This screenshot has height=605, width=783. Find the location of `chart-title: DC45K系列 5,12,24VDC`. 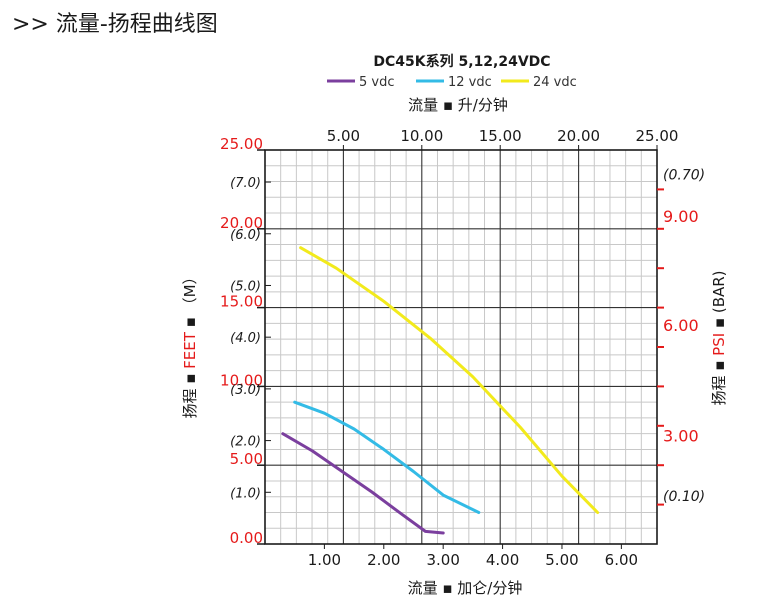

chart-title: DC45K系列 5,12,24VDC is located at coordinates (461, 61).